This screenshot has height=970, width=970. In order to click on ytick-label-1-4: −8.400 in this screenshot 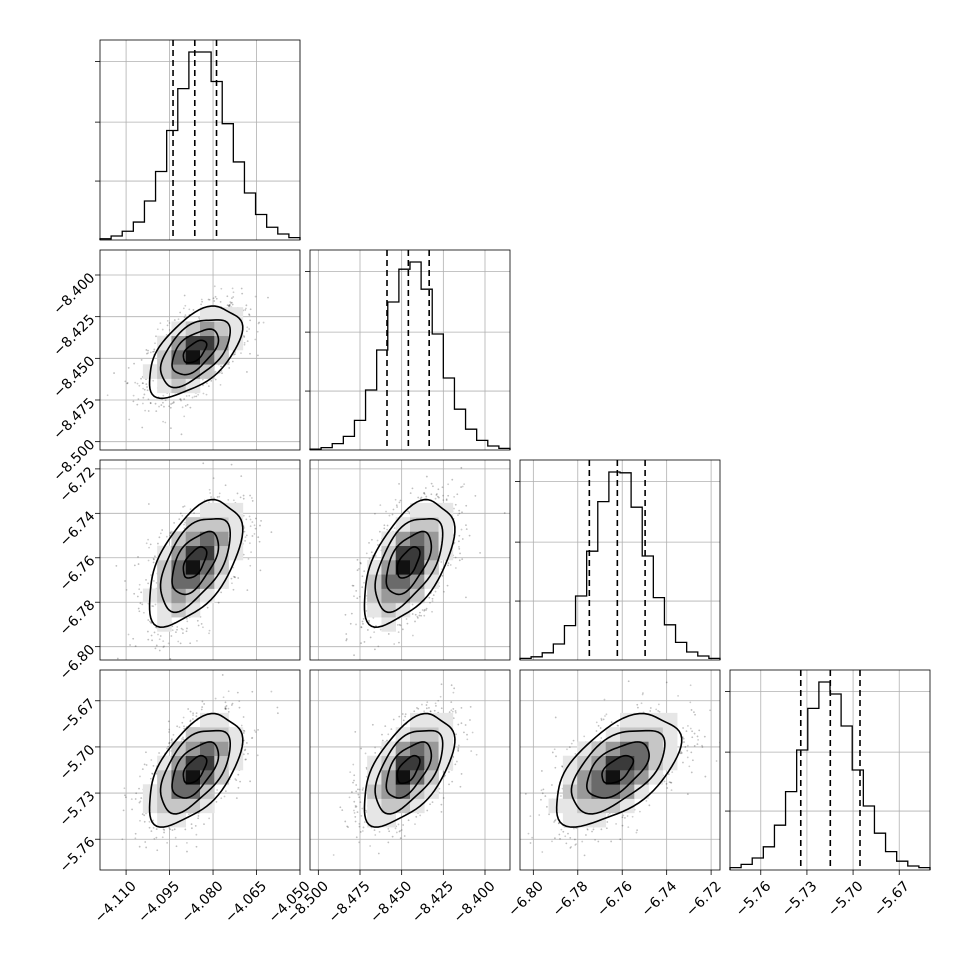, I will do `click(74, 294)`.